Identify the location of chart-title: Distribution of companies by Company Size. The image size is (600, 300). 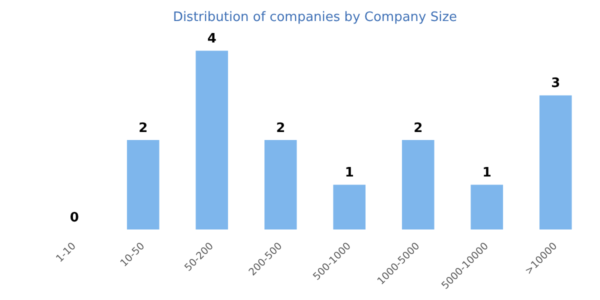
(315, 18).